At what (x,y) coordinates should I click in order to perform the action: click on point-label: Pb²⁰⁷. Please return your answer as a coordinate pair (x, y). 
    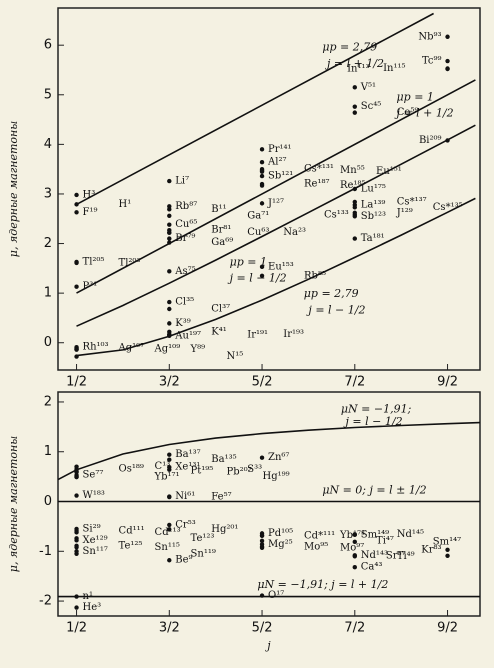
    Looking at the image, I should click on (239, 472).